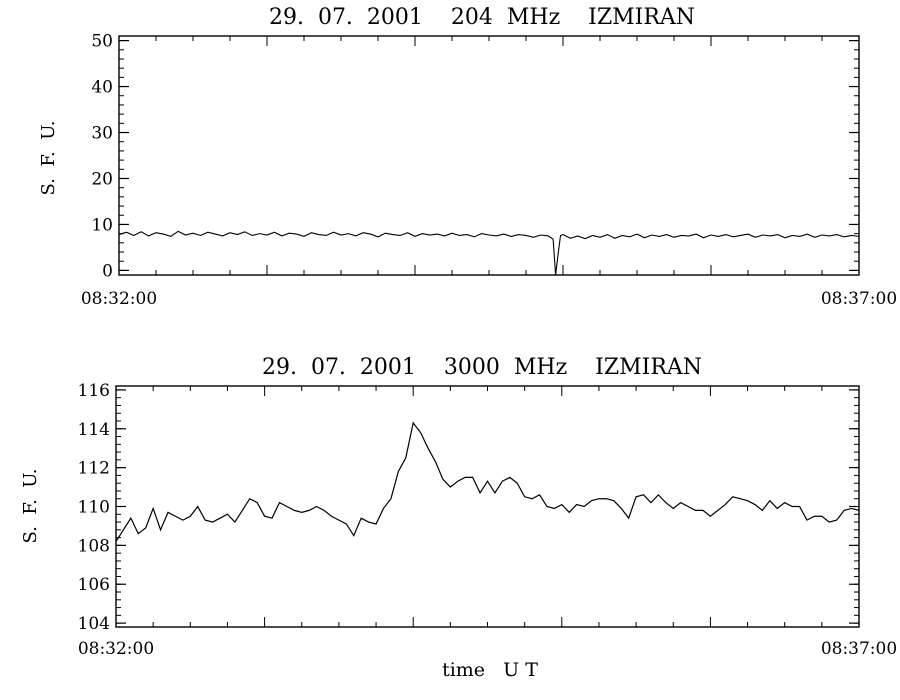 This screenshot has height=700, width=900. I want to click on y-tick-label: 116, so click(94, 391).